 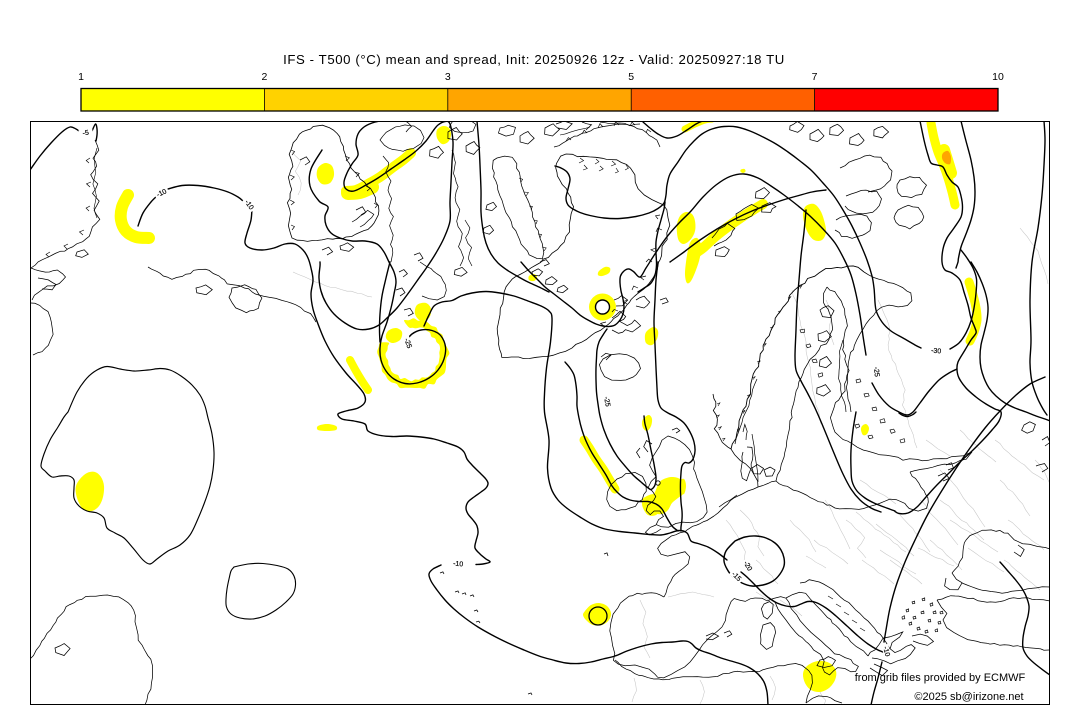 What do you see at coordinates (631, 77) in the screenshot?
I see `svg-text: 5` at bounding box center [631, 77].